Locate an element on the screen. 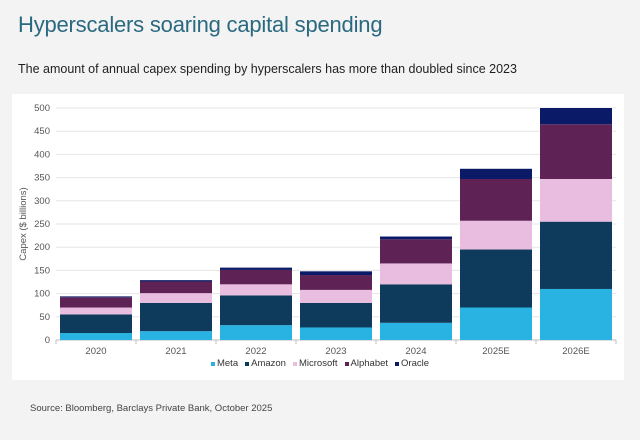 This screenshot has height=440, width=640. bar-segment-amazon-2021 is located at coordinates (176, 317).